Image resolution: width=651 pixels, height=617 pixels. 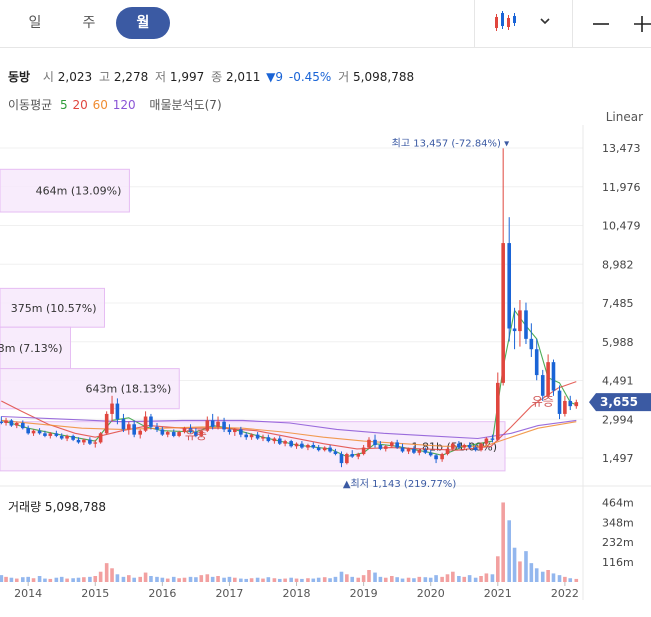 What do you see at coordinates (618, 342) in the screenshot?
I see `price-tick-label: 5,988` at bounding box center [618, 342].